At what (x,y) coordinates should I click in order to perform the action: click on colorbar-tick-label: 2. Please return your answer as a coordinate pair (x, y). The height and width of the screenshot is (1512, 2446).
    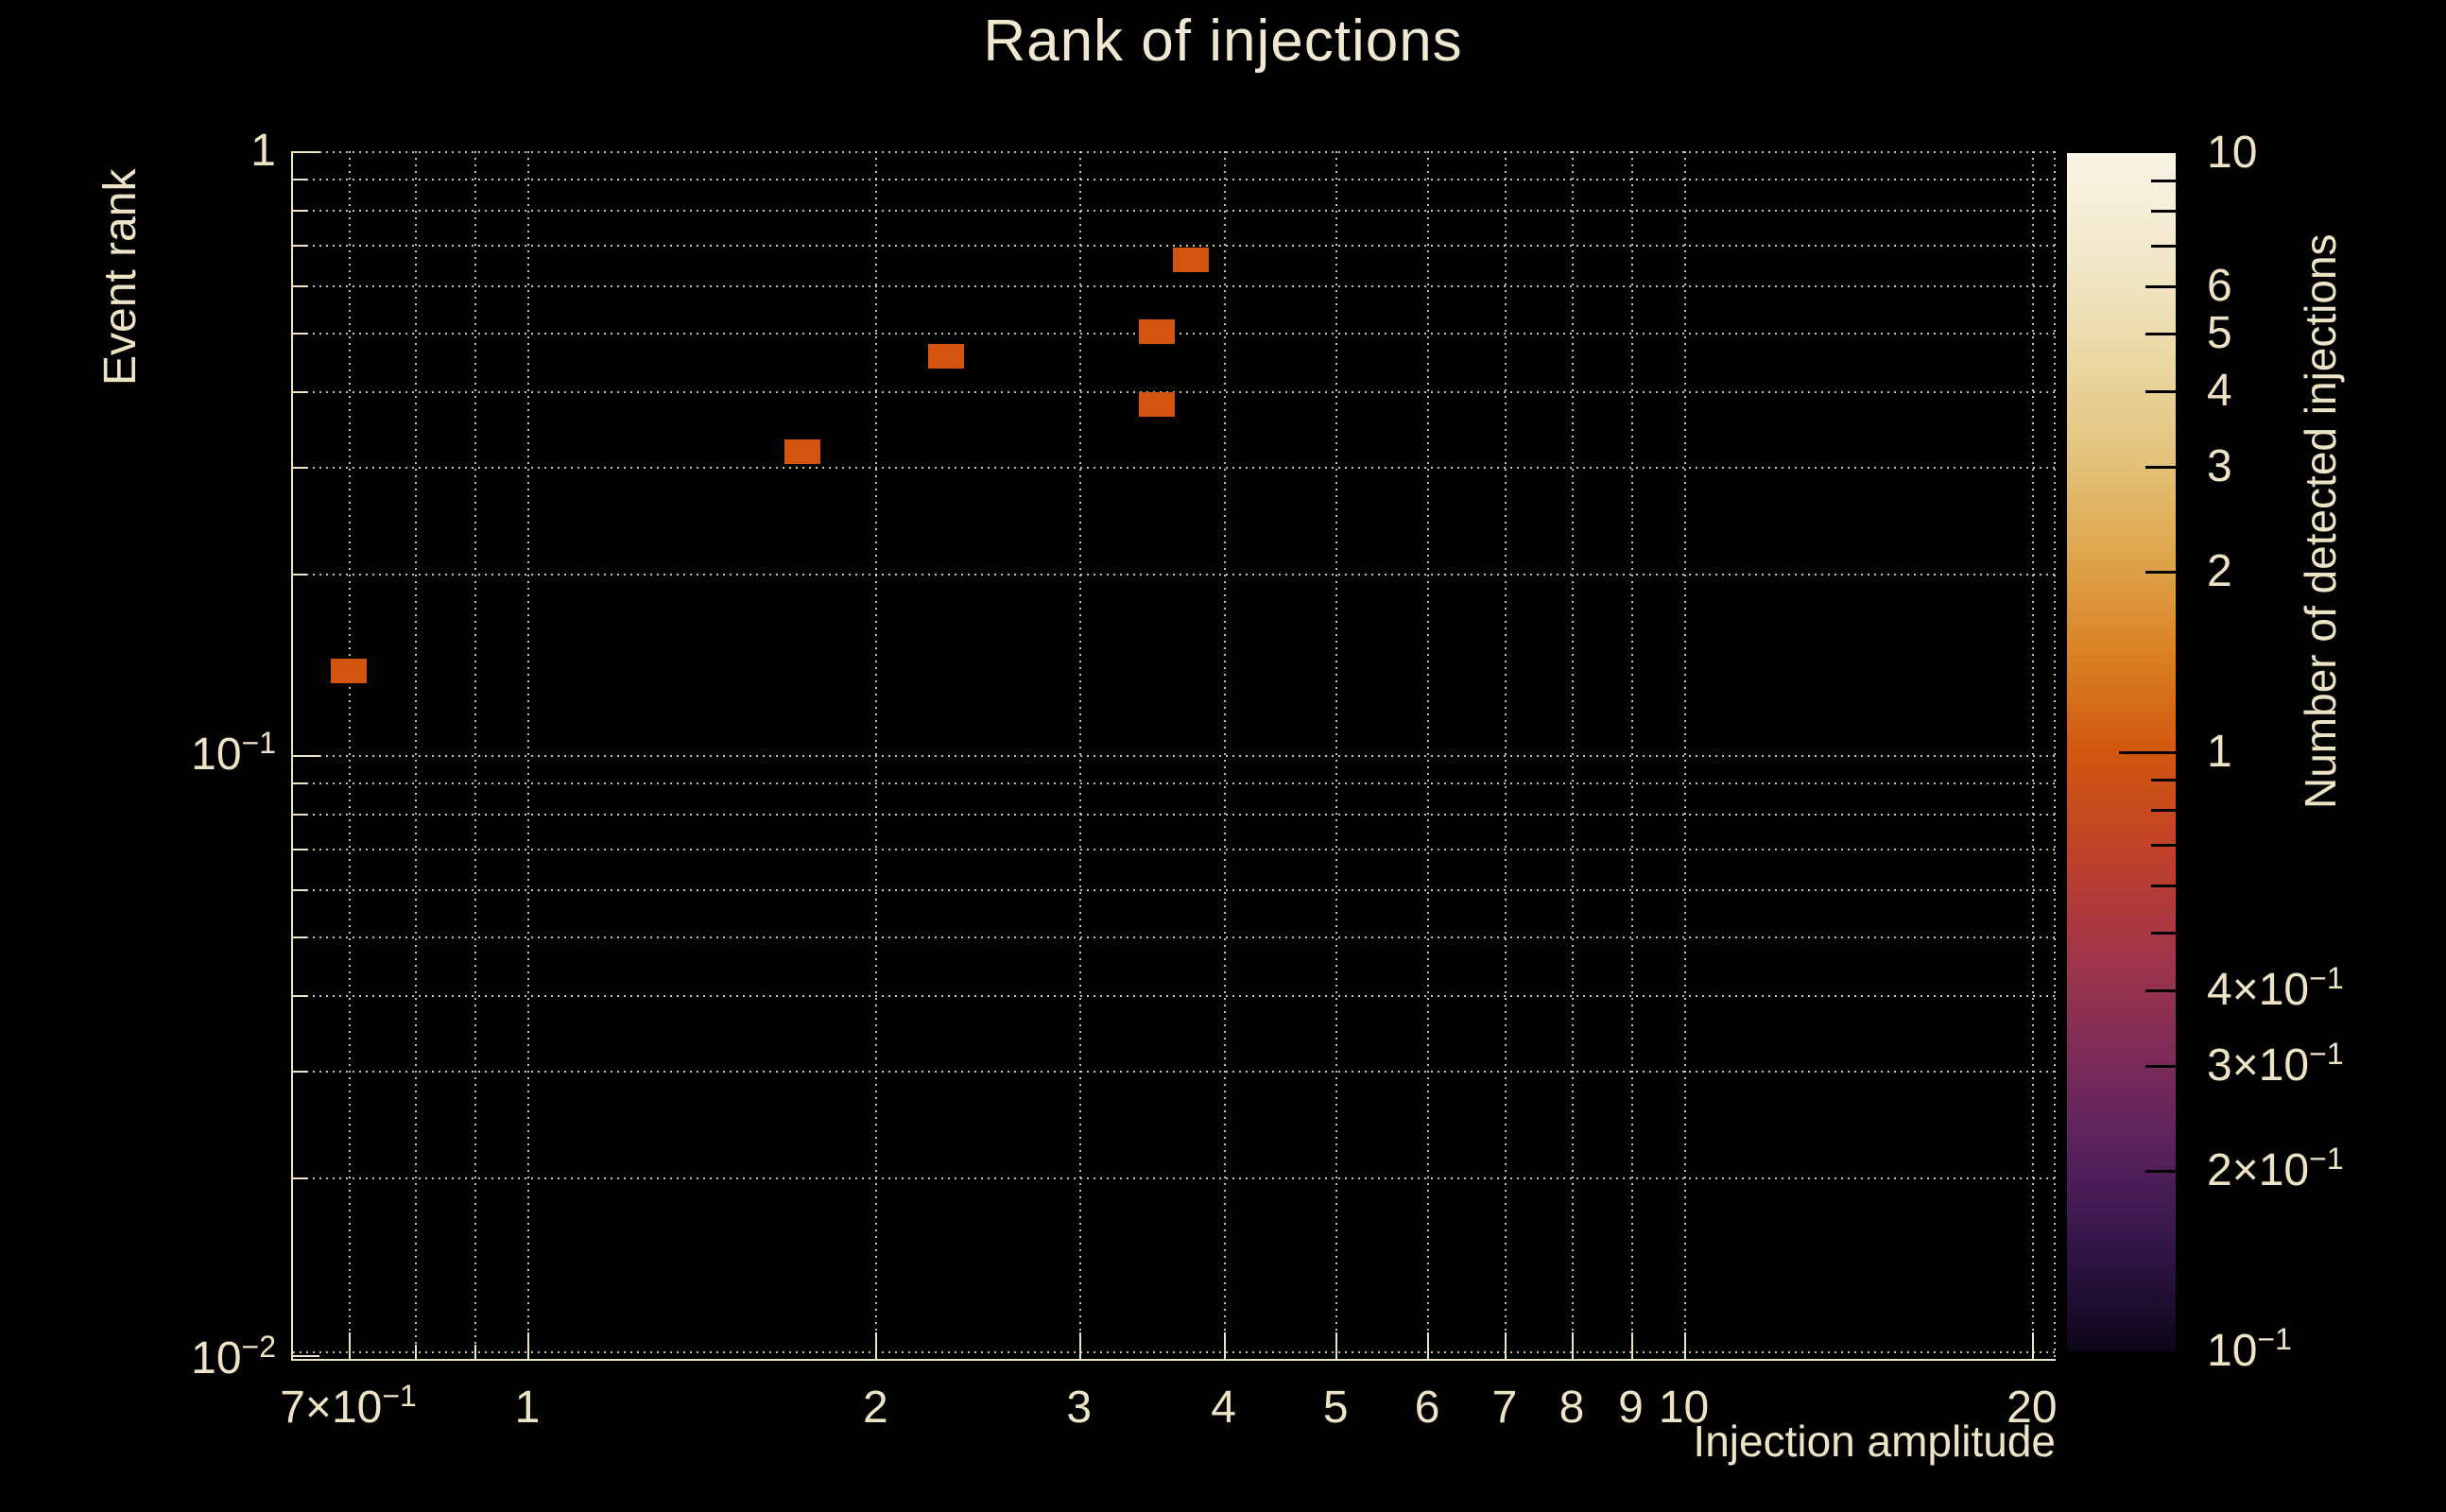
    Looking at the image, I should click on (2220, 571).